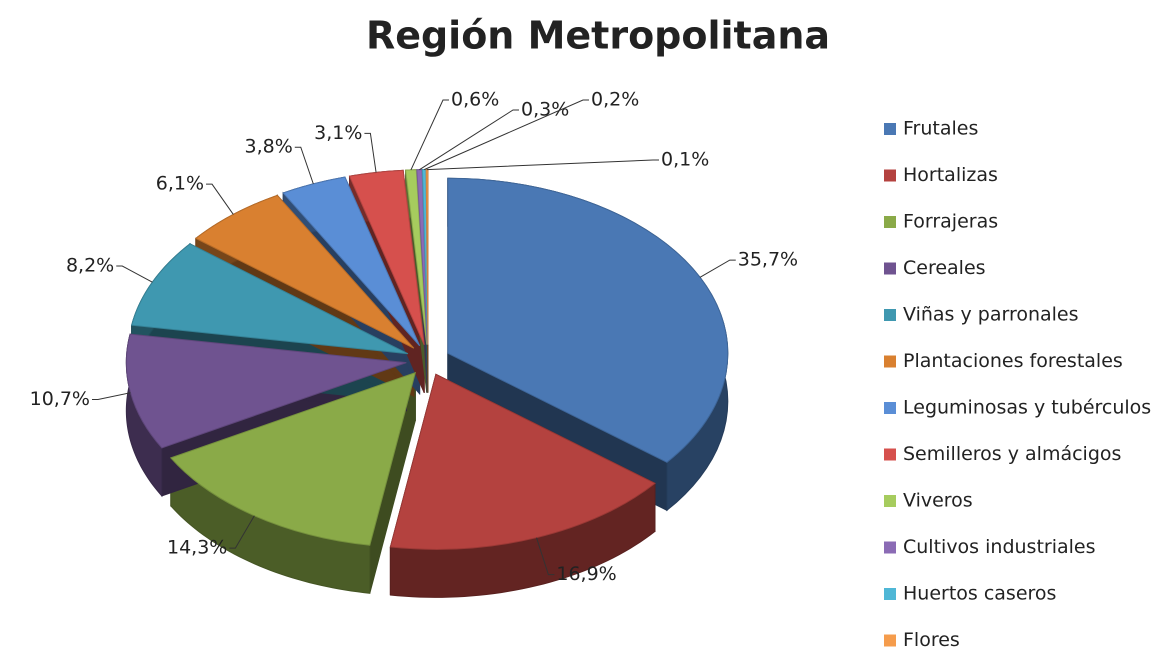 The width and height of the screenshot is (1176, 649). Describe the element at coordinates (1027, 408) in the screenshot. I see `legend-label: Leguminosas y tubérculos` at that location.